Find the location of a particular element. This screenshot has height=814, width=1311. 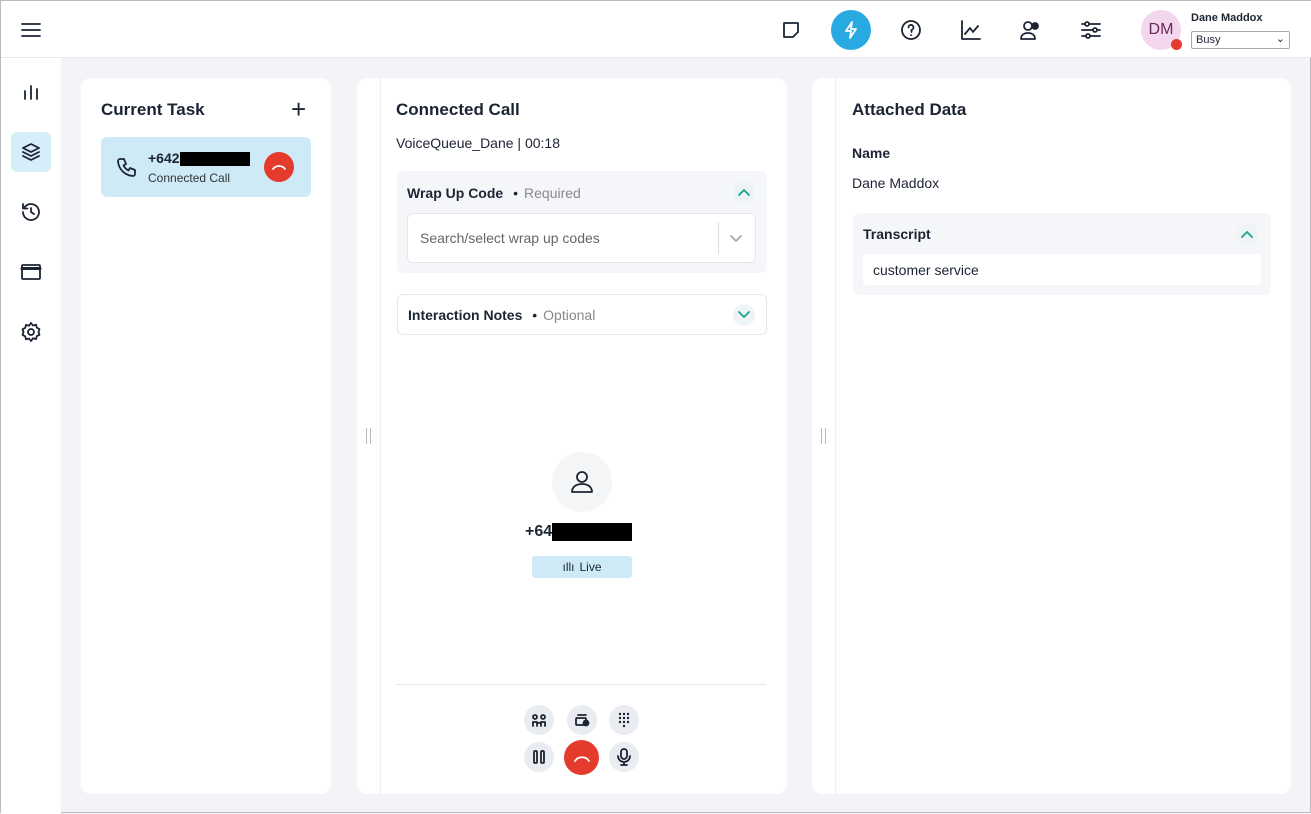

transcript-value-box: customer service is located at coordinates (1062, 269).